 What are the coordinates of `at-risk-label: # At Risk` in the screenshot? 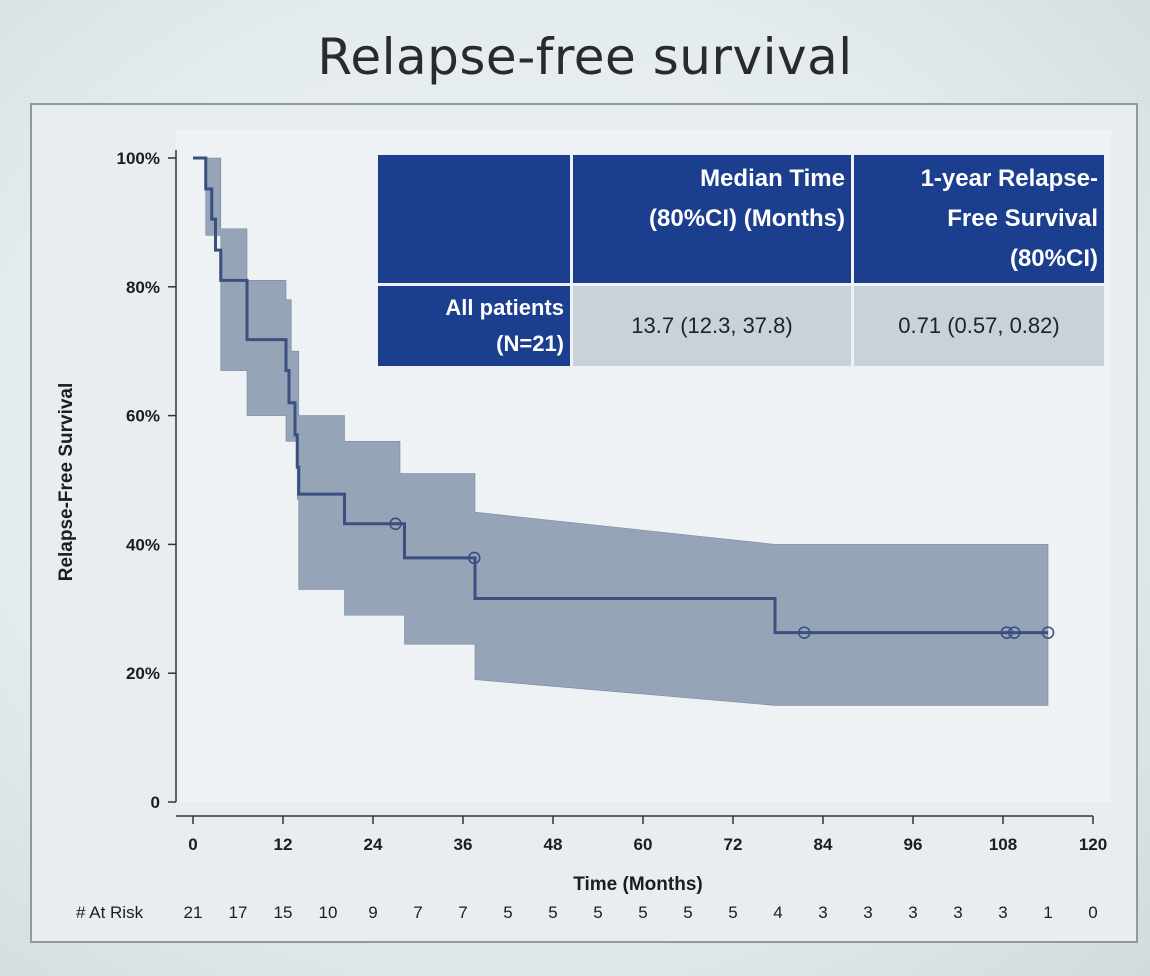 It's located at (110, 912).